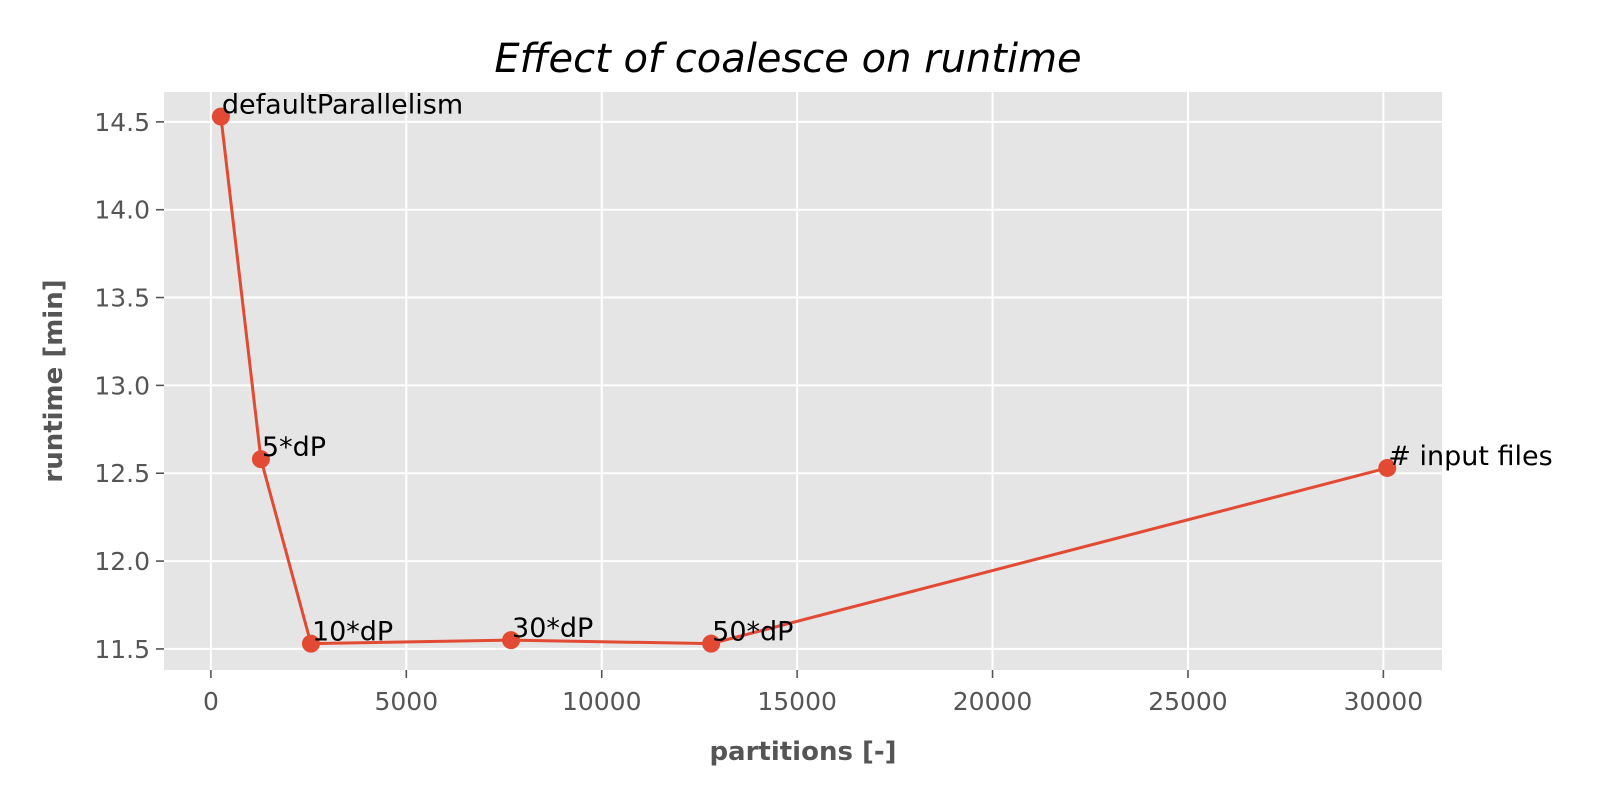 This screenshot has width=1600, height=800. What do you see at coordinates (122, 385) in the screenshot?
I see `y-tick-label: 13.0` at bounding box center [122, 385].